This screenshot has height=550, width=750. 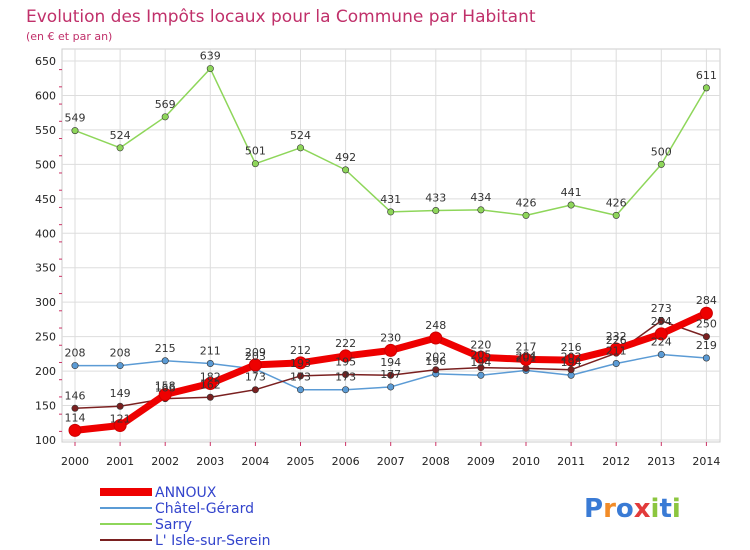 What do you see at coordinates (616, 340) in the screenshot?
I see `data-label-l-isle-sur-serein: 226` at bounding box center [616, 340].